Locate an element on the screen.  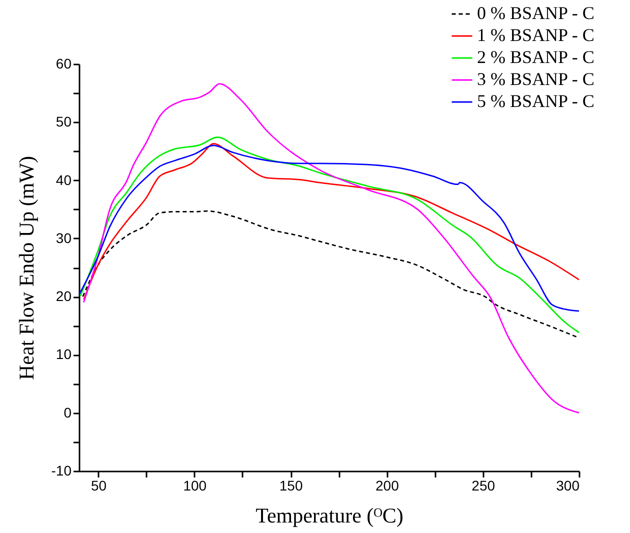
x-tick-label: 300 is located at coordinates (568, 486).